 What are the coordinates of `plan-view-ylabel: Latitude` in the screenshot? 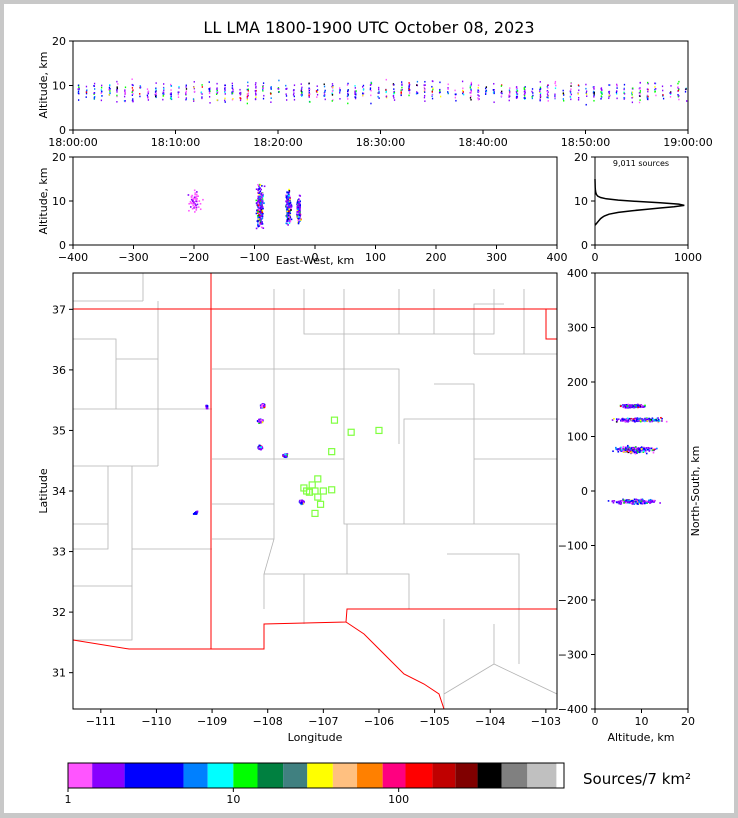 It's located at (43, 491).